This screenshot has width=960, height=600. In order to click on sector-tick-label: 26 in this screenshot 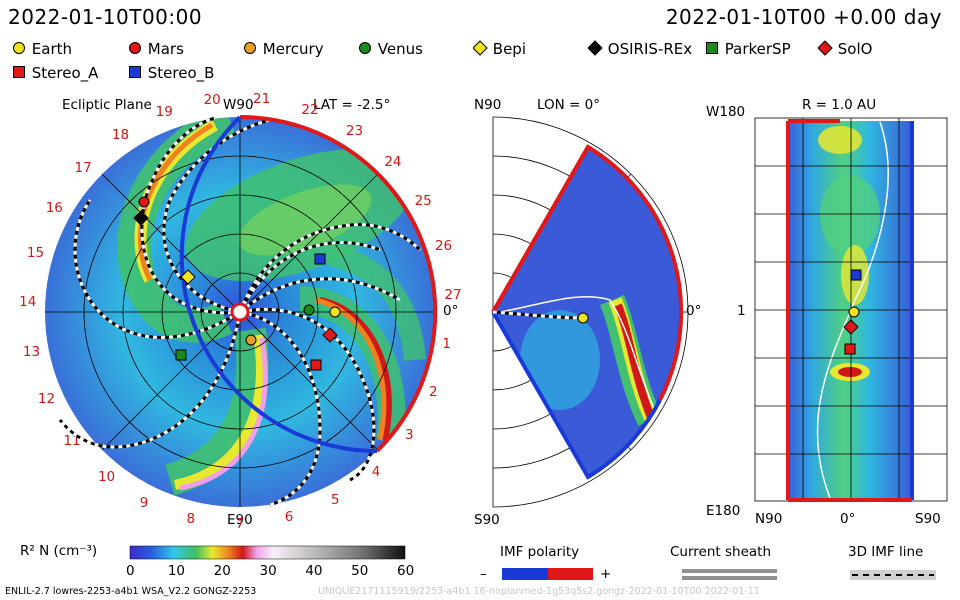, I will do `click(443, 246)`.